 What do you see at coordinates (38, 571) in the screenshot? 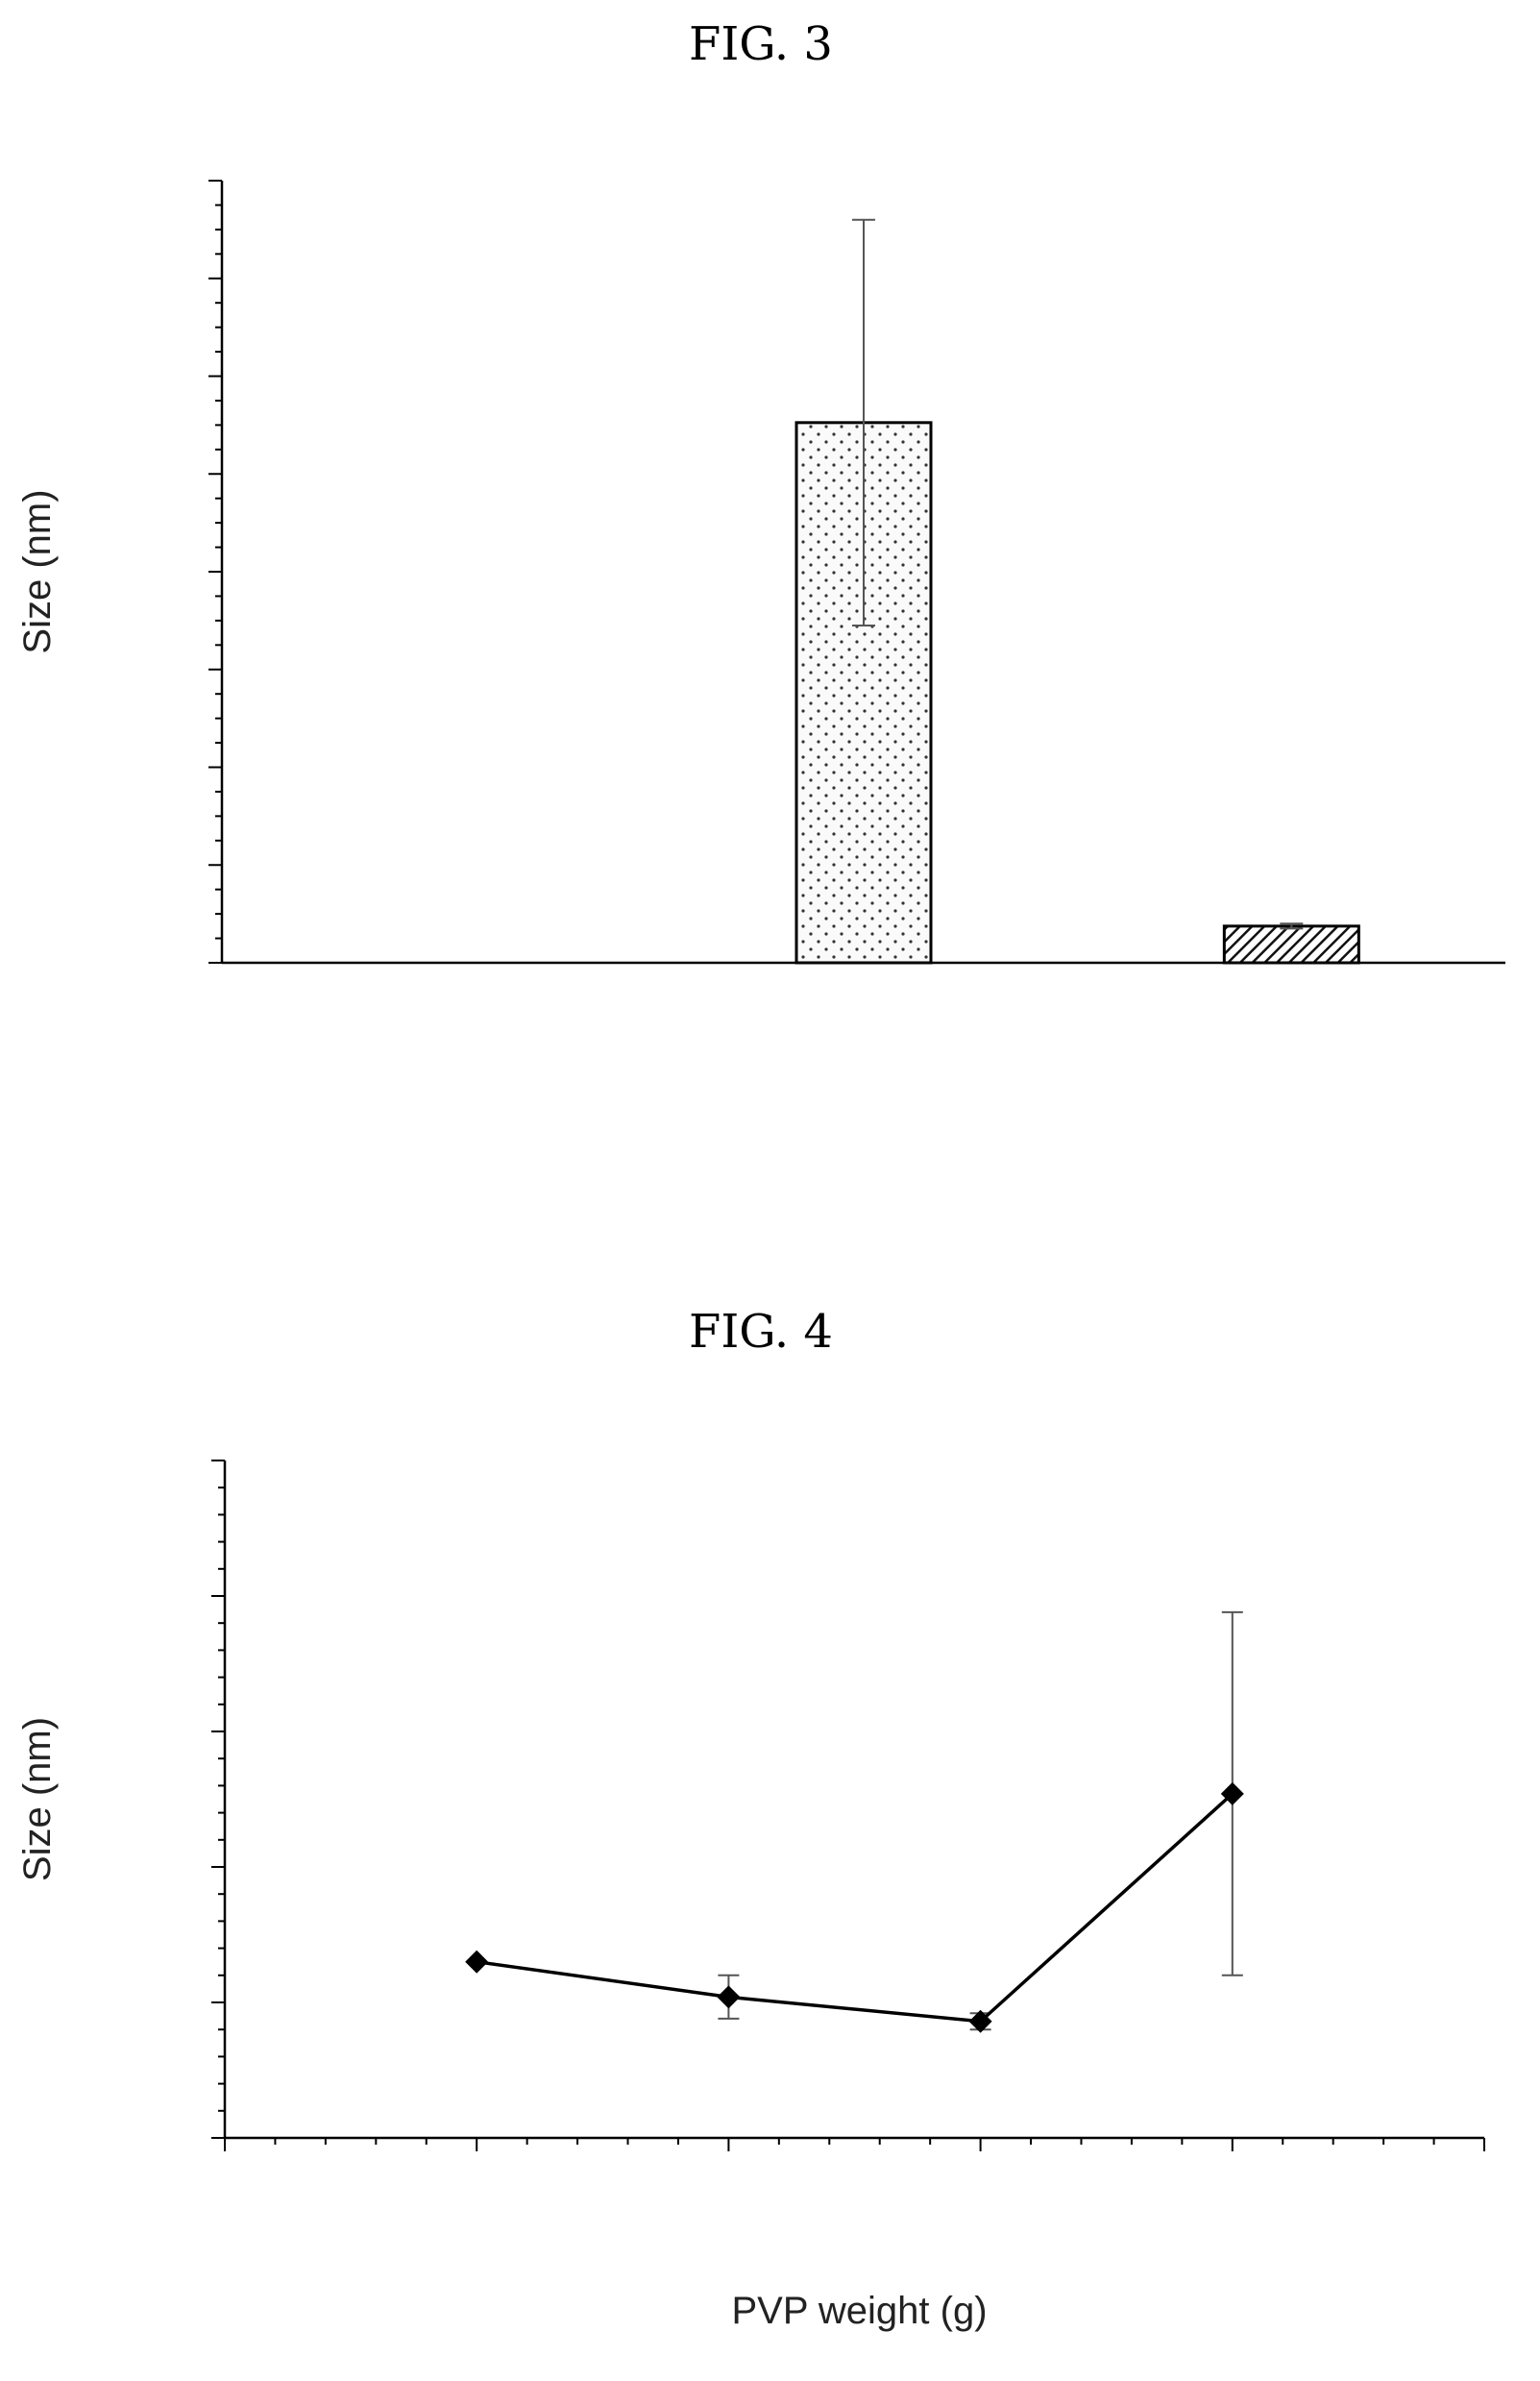
I see `fig3-y-axis-label: Size (nm)` at bounding box center [38, 571].